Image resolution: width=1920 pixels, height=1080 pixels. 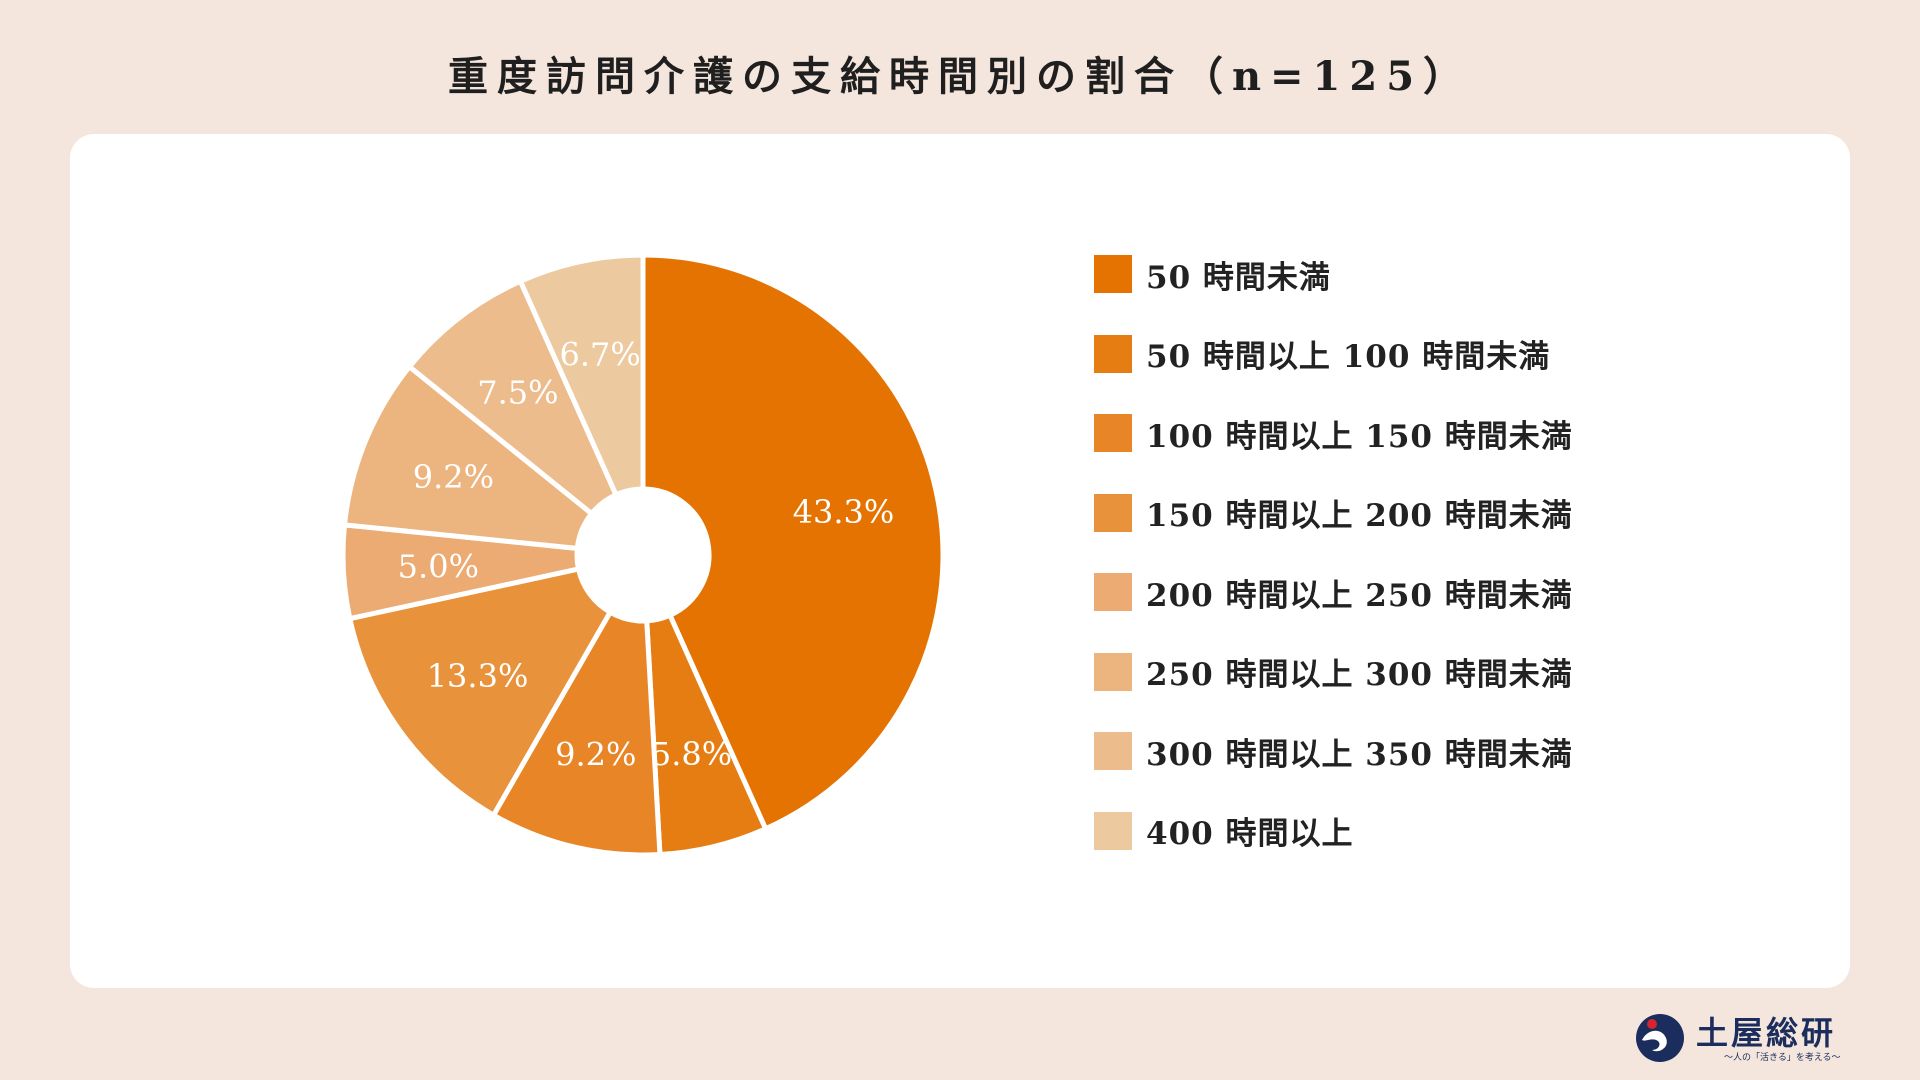 What do you see at coordinates (1359, 675) in the screenshot?
I see `legend-label-5: 250 時間以上 300 時間未満` at bounding box center [1359, 675].